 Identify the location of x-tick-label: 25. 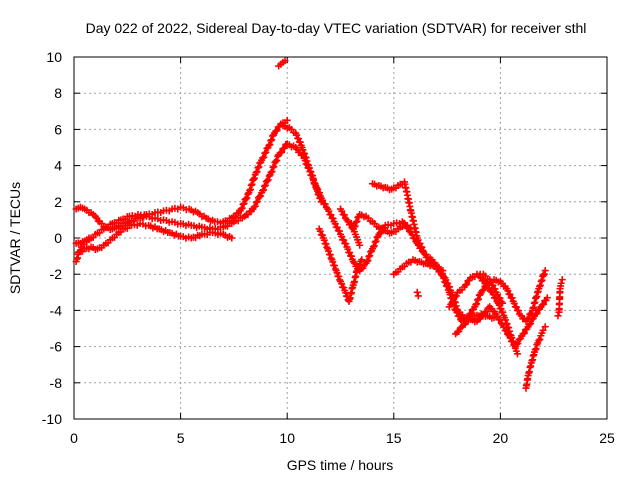
(607, 438).